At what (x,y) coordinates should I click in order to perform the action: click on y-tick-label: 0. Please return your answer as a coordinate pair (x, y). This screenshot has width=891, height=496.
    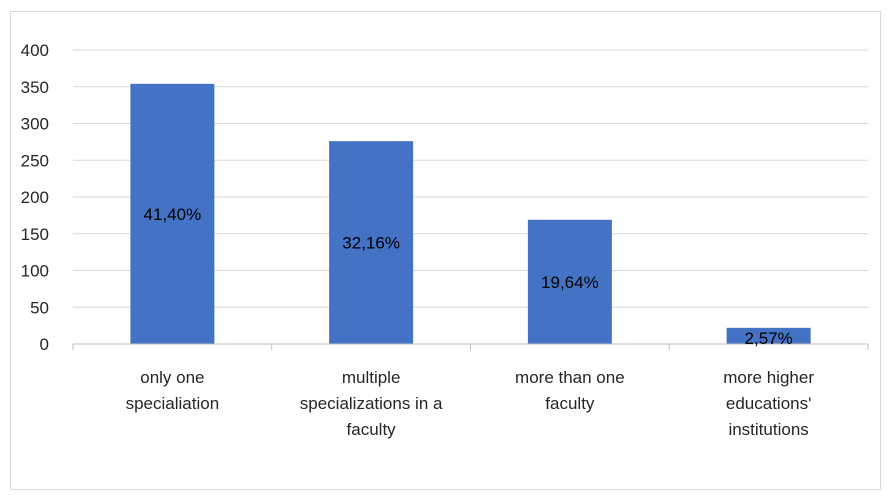
    Looking at the image, I should click on (44, 344).